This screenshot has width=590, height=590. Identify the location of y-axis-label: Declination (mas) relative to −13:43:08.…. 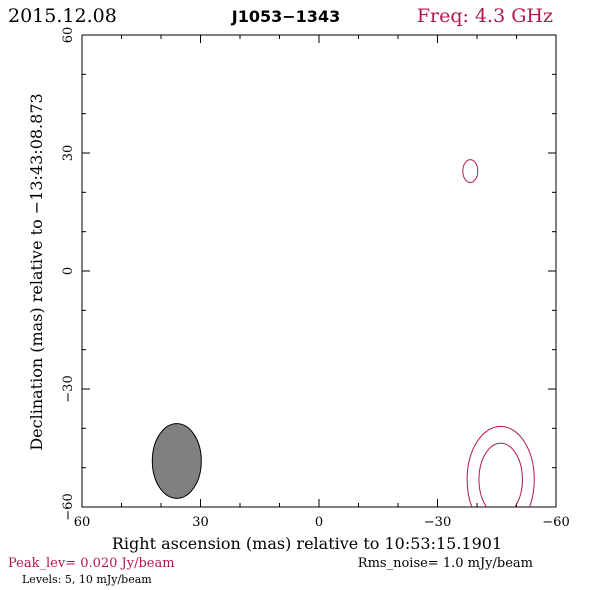
(36, 271).